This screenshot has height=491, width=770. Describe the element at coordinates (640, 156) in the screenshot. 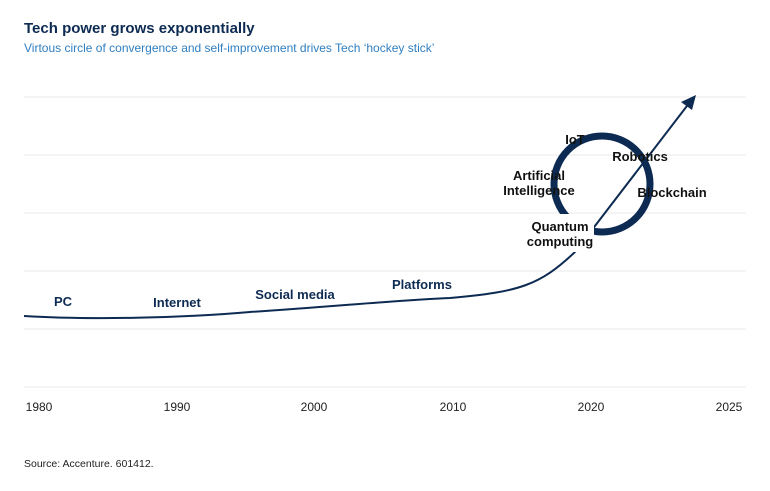

I see `technology-label: Robotics` at that location.